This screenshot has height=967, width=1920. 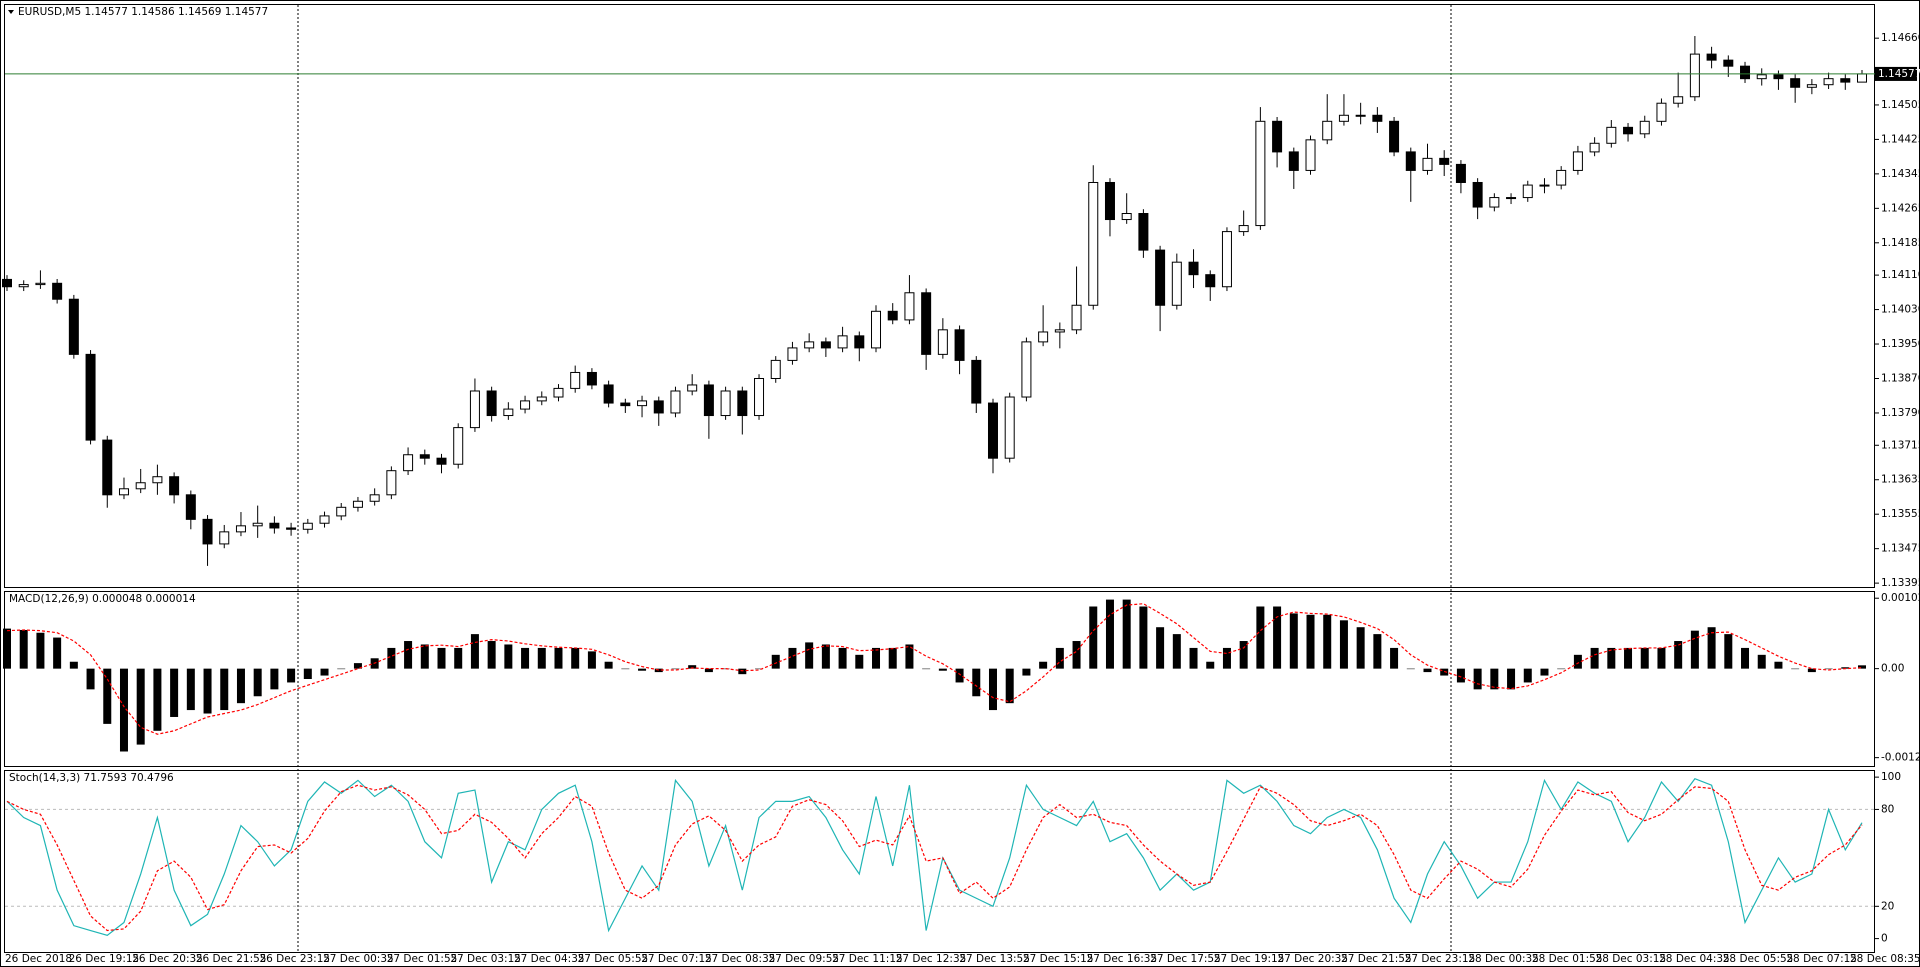 I want to click on x-tick-label: 26 Dec 19:15, so click(x=104, y=959).